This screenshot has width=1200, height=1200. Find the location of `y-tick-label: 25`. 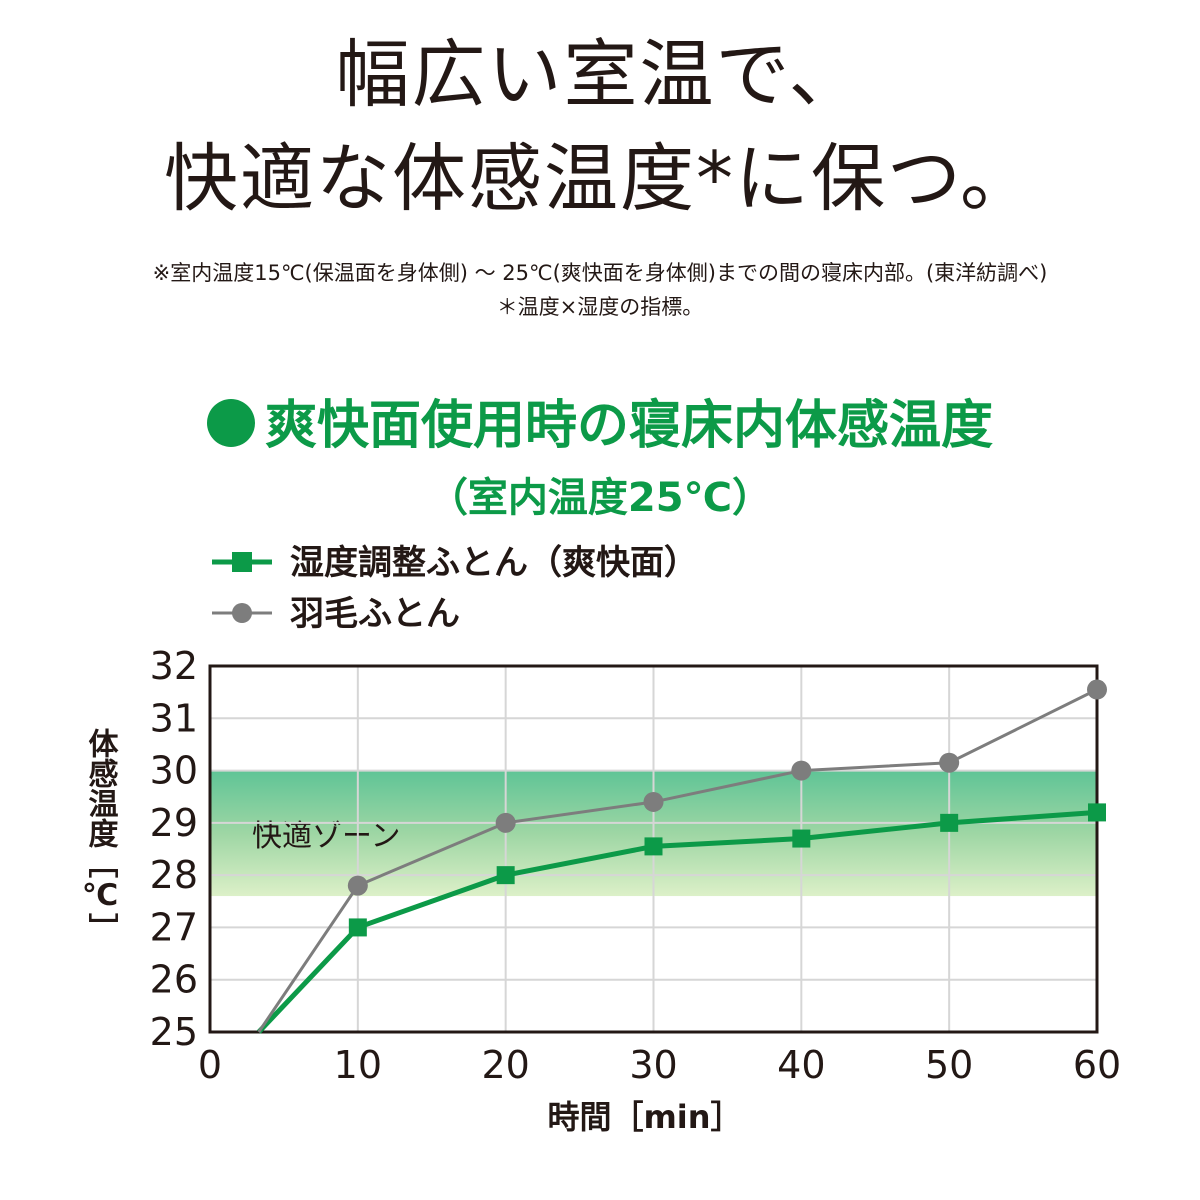

y-tick-label: 25 is located at coordinates (174, 1032).